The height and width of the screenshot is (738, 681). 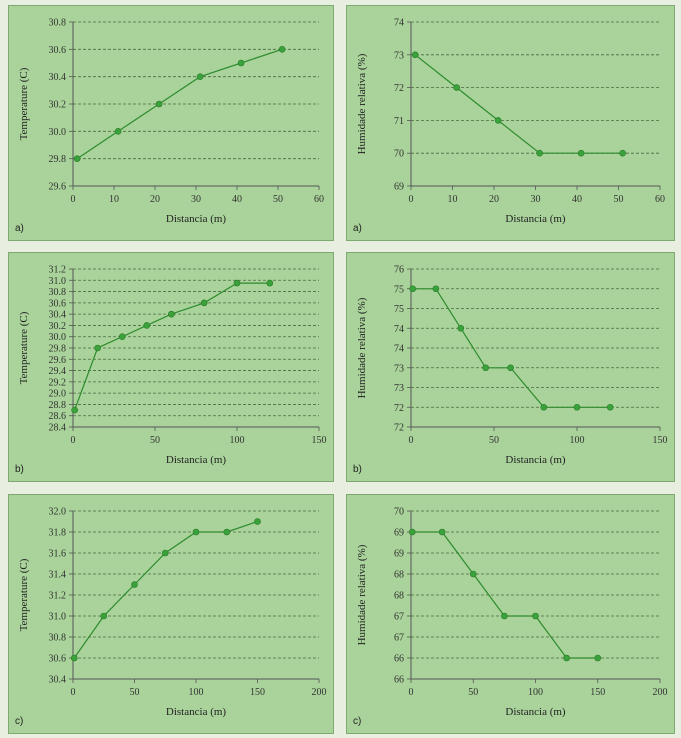 What do you see at coordinates (196, 199) in the screenshot?
I see `x-tick-label: 30` at bounding box center [196, 199].